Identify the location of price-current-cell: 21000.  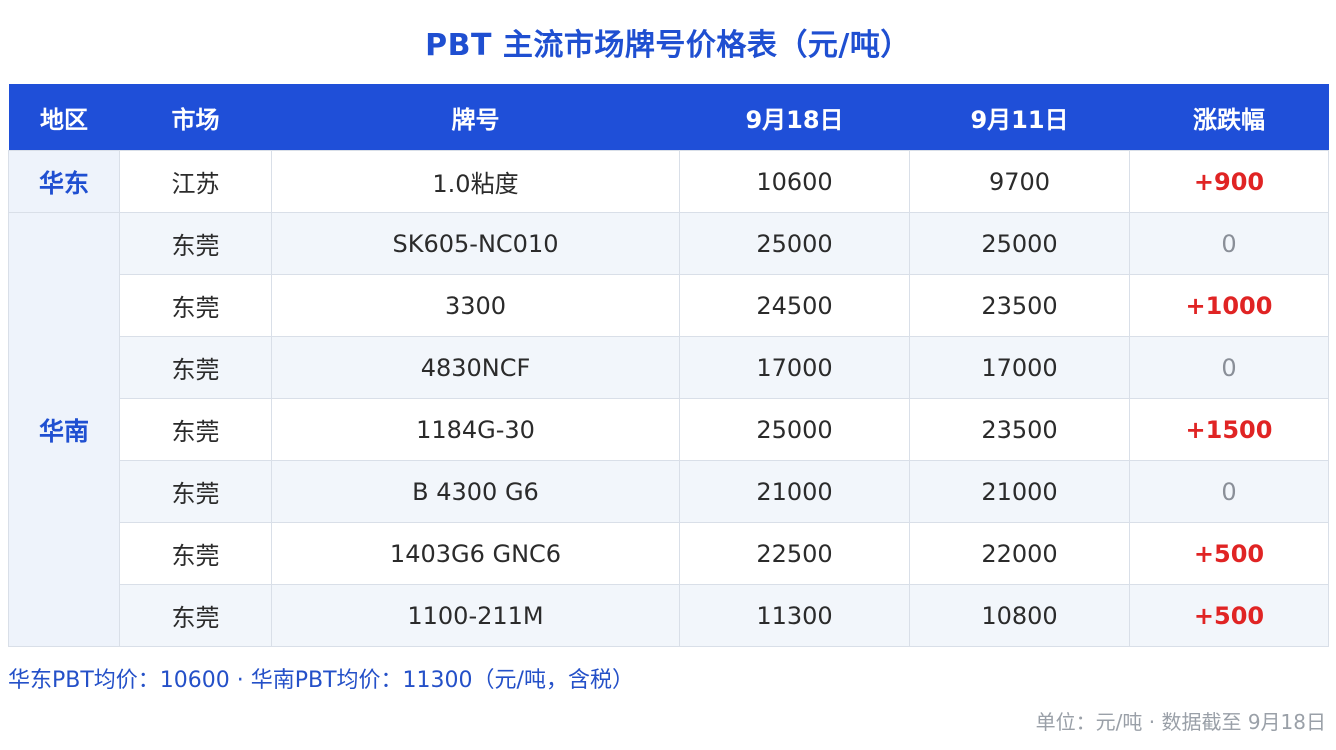
(794, 491).